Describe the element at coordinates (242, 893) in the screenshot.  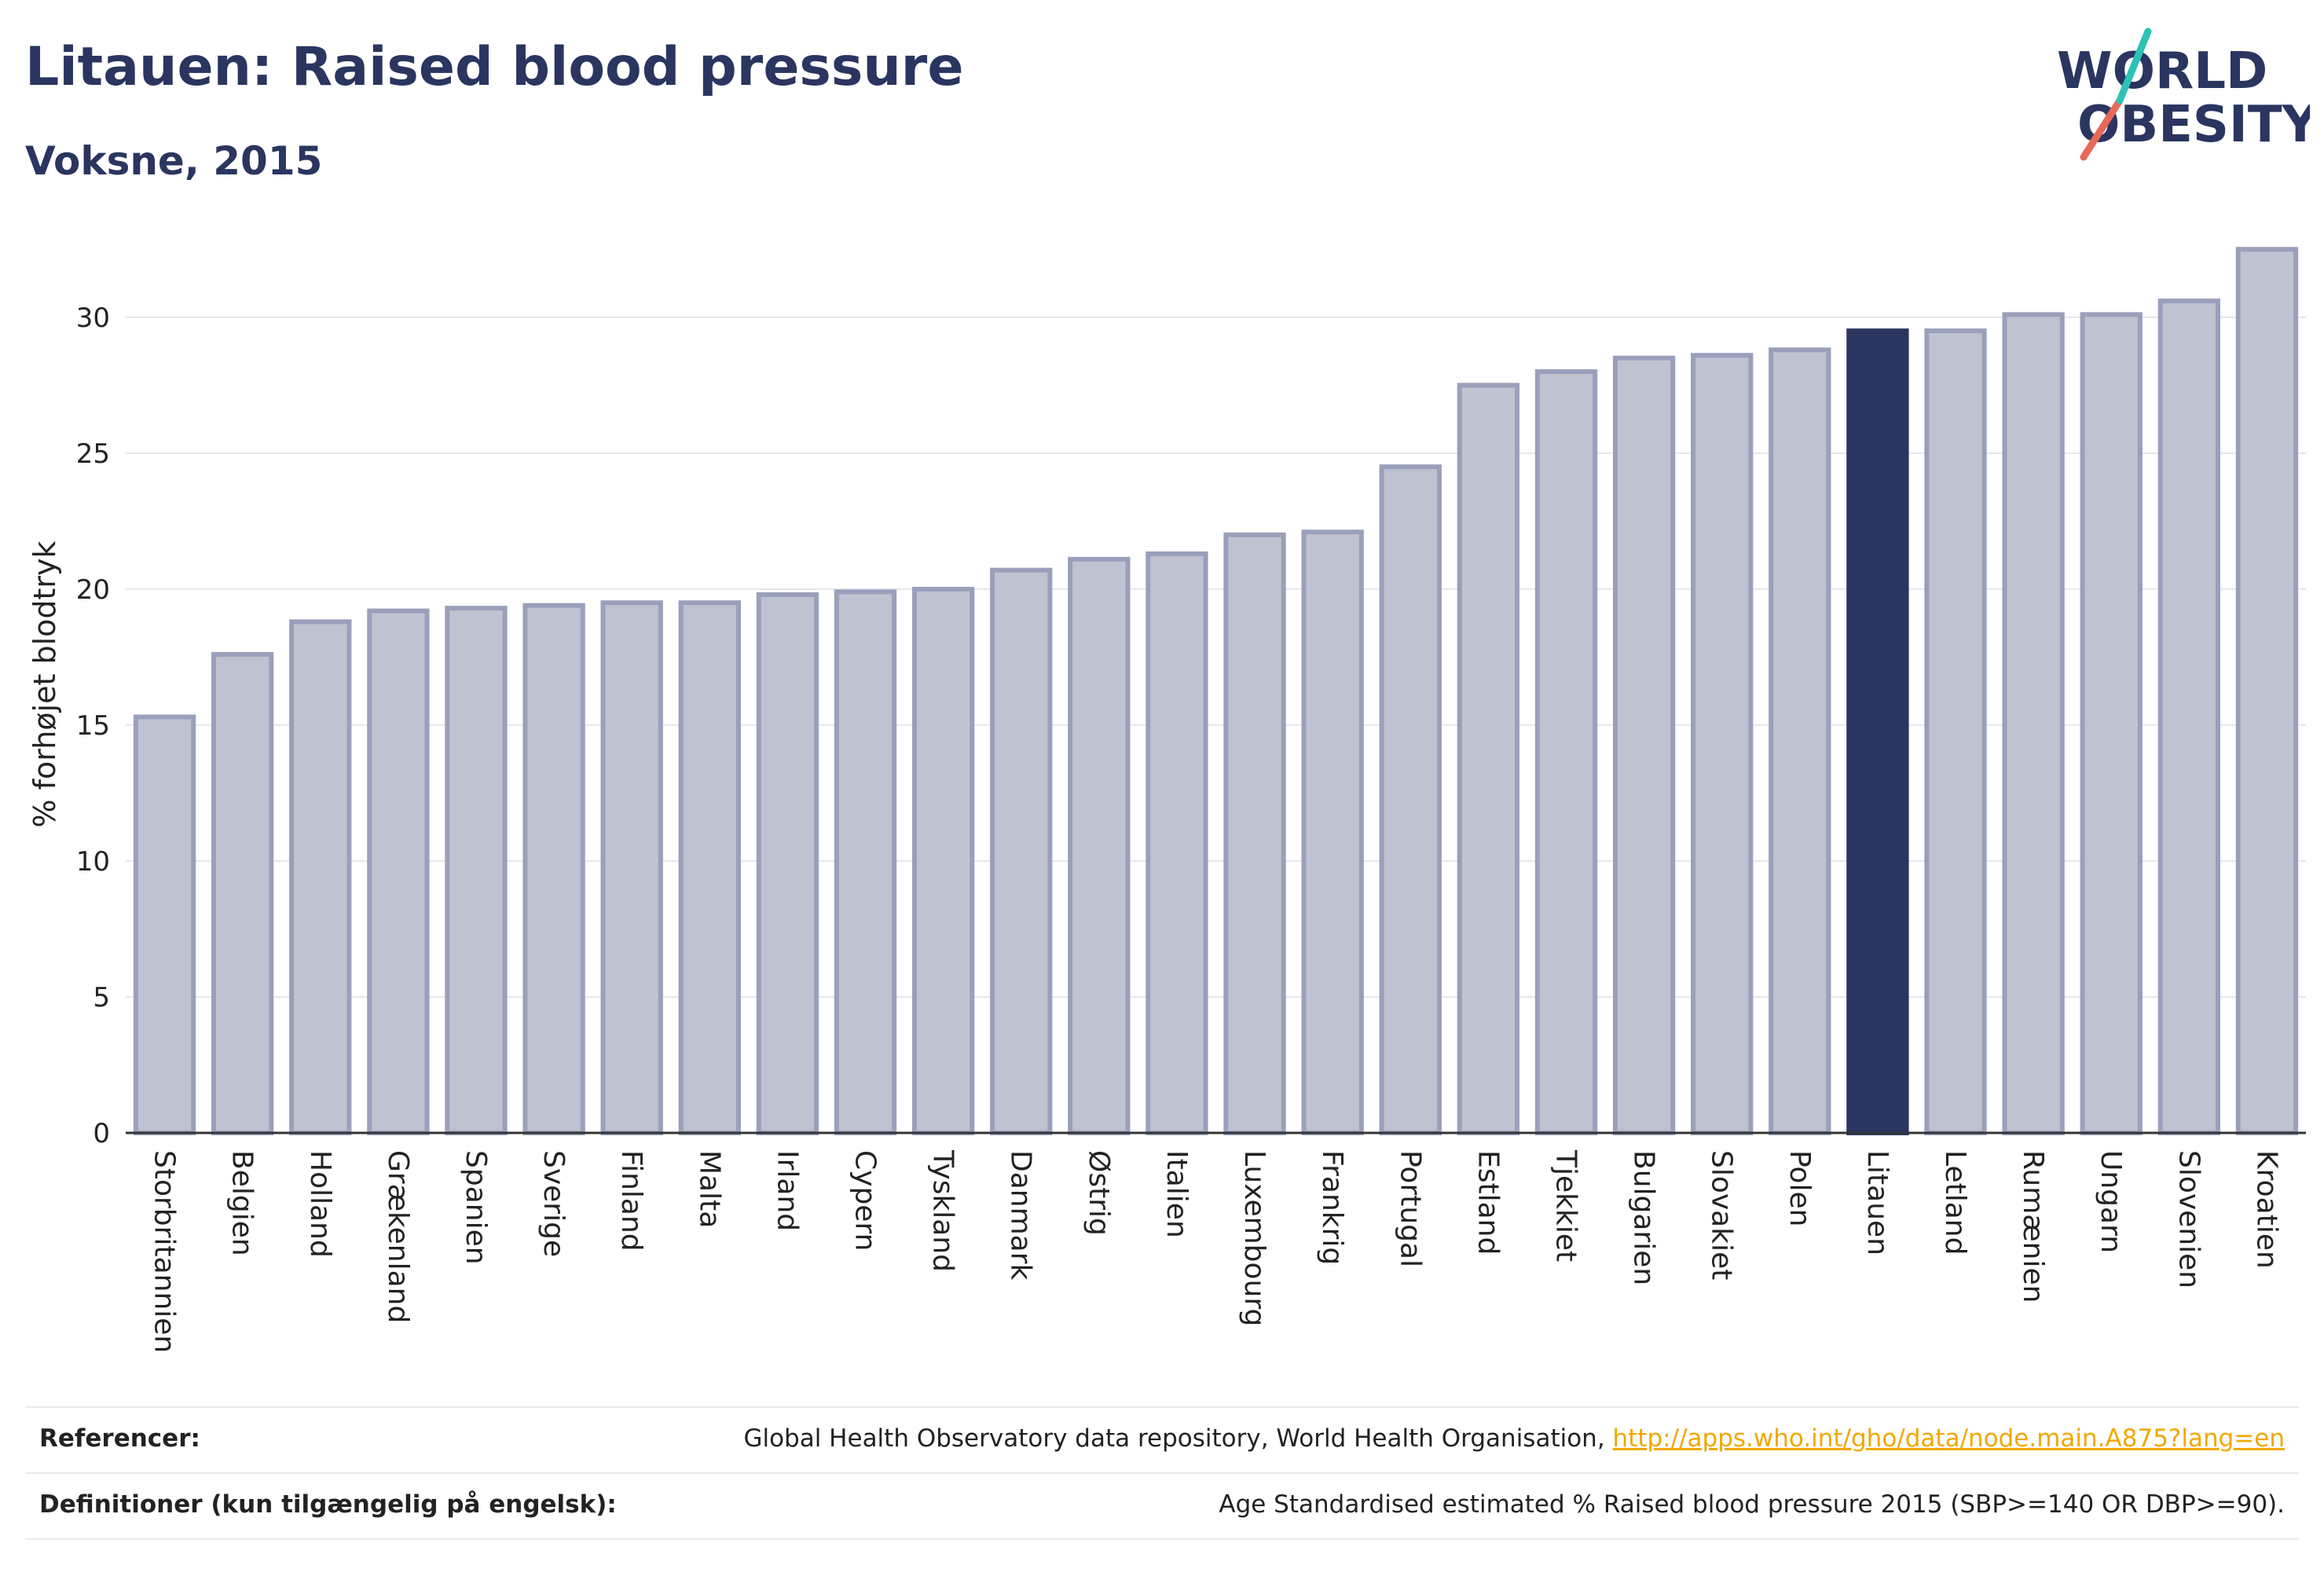
I see `bar-belgien` at that location.